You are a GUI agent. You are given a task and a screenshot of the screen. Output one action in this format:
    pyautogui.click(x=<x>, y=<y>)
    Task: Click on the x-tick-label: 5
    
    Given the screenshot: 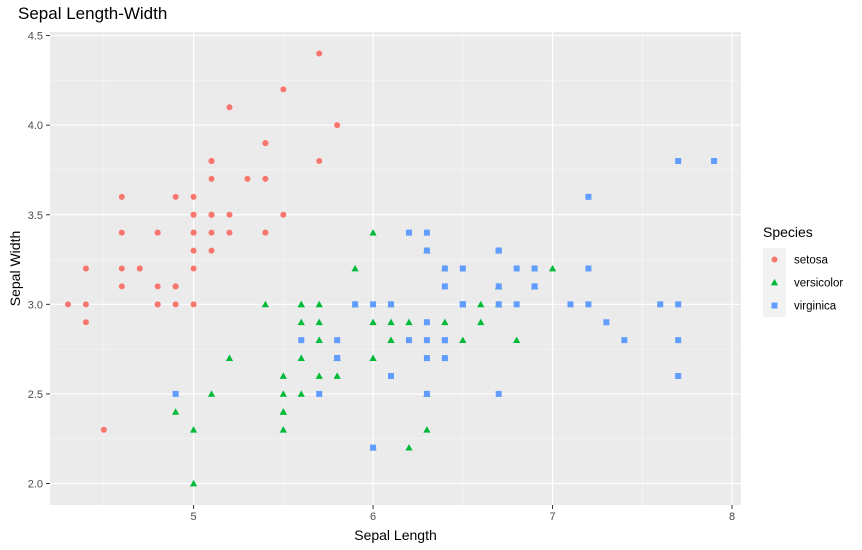 What is the action you would take?
    pyautogui.click(x=194, y=517)
    